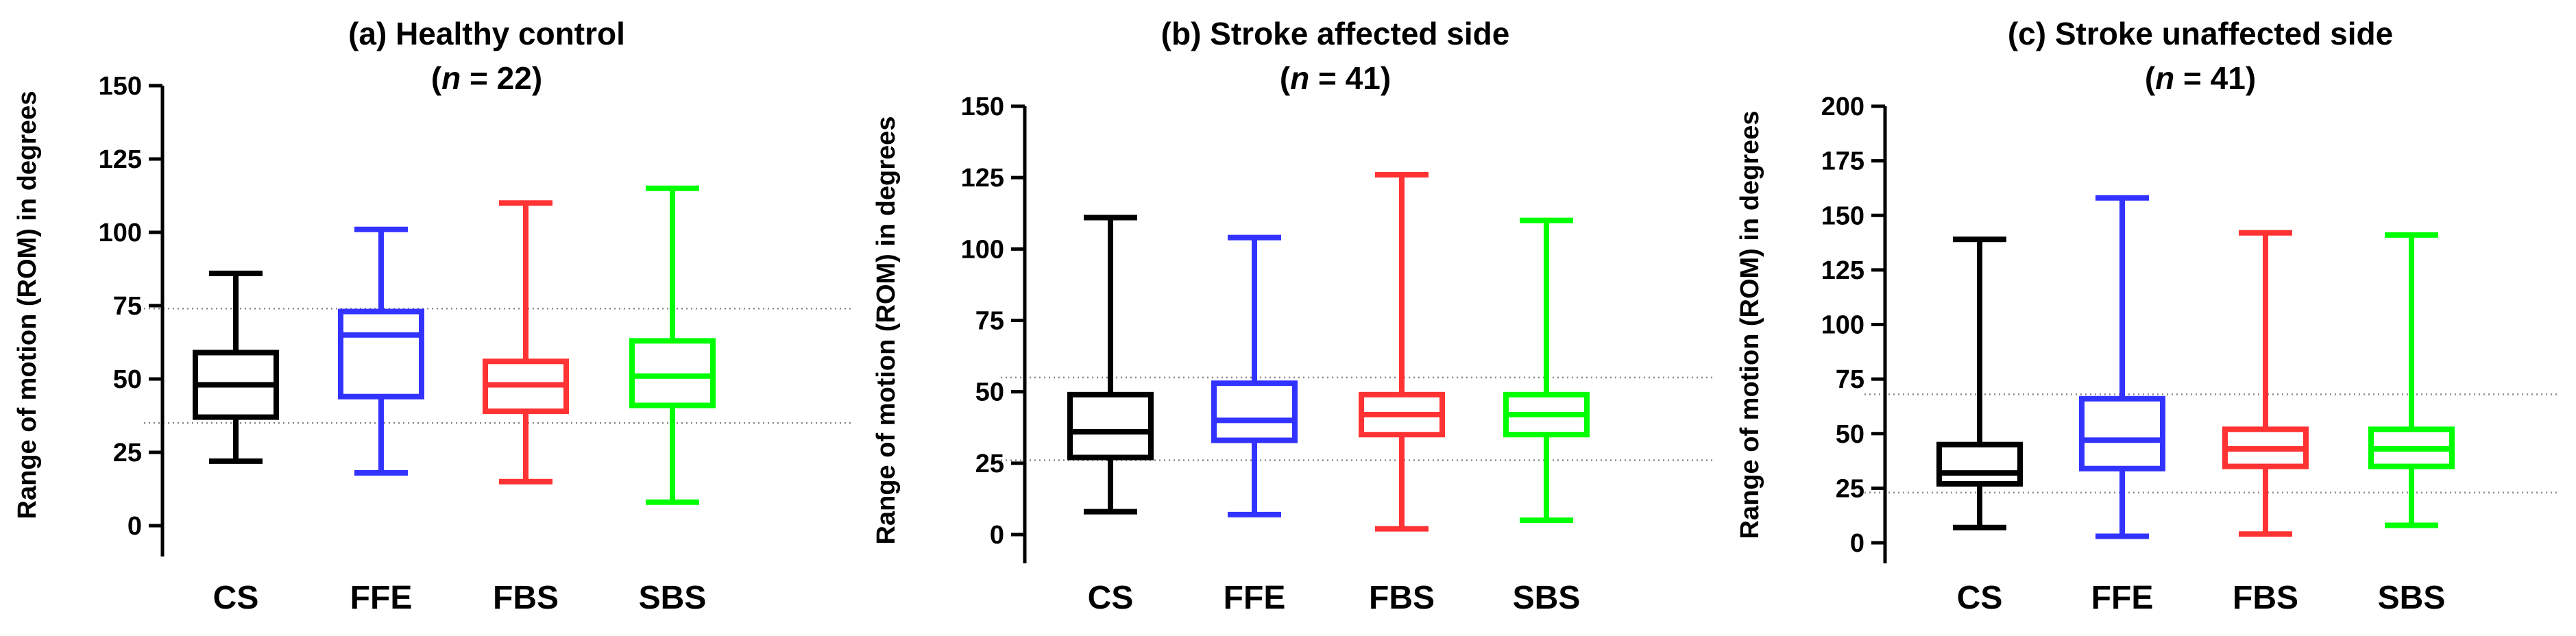  What do you see at coordinates (1335, 33) in the screenshot?
I see `chart-title: (b) Stroke affected side` at bounding box center [1335, 33].